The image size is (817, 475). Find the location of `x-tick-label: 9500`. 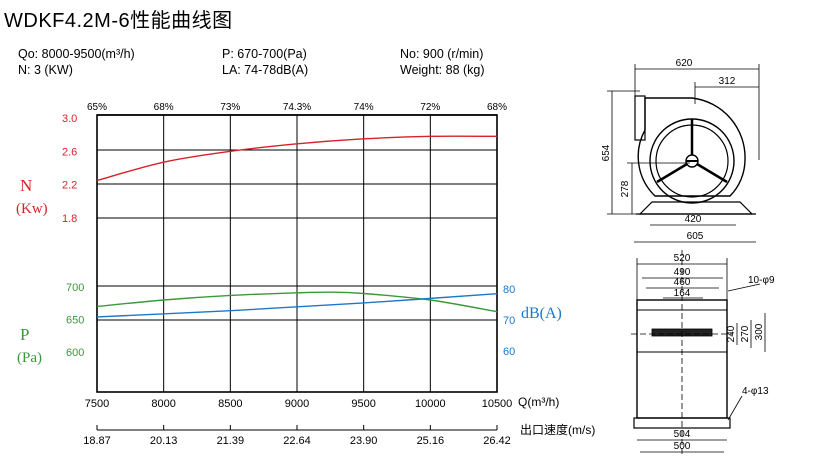

x-tick-label: 9500 is located at coordinates (363, 404).